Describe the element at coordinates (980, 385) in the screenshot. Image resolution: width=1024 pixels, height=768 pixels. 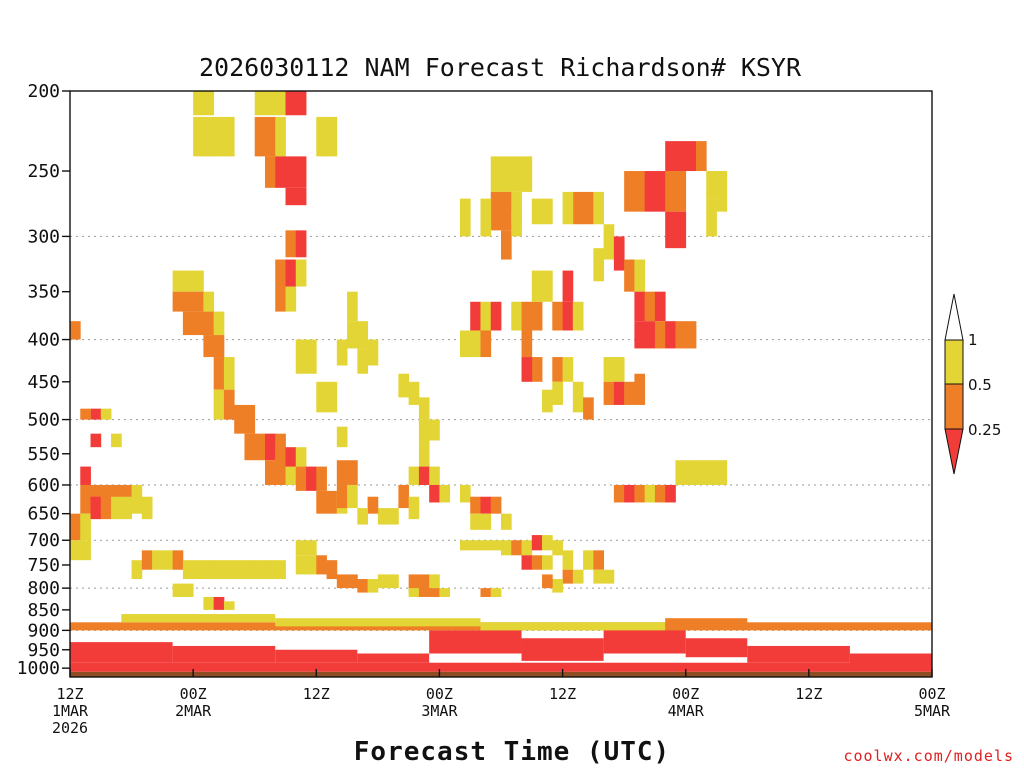
I see `legend-label-0-5: 0.5` at that location.